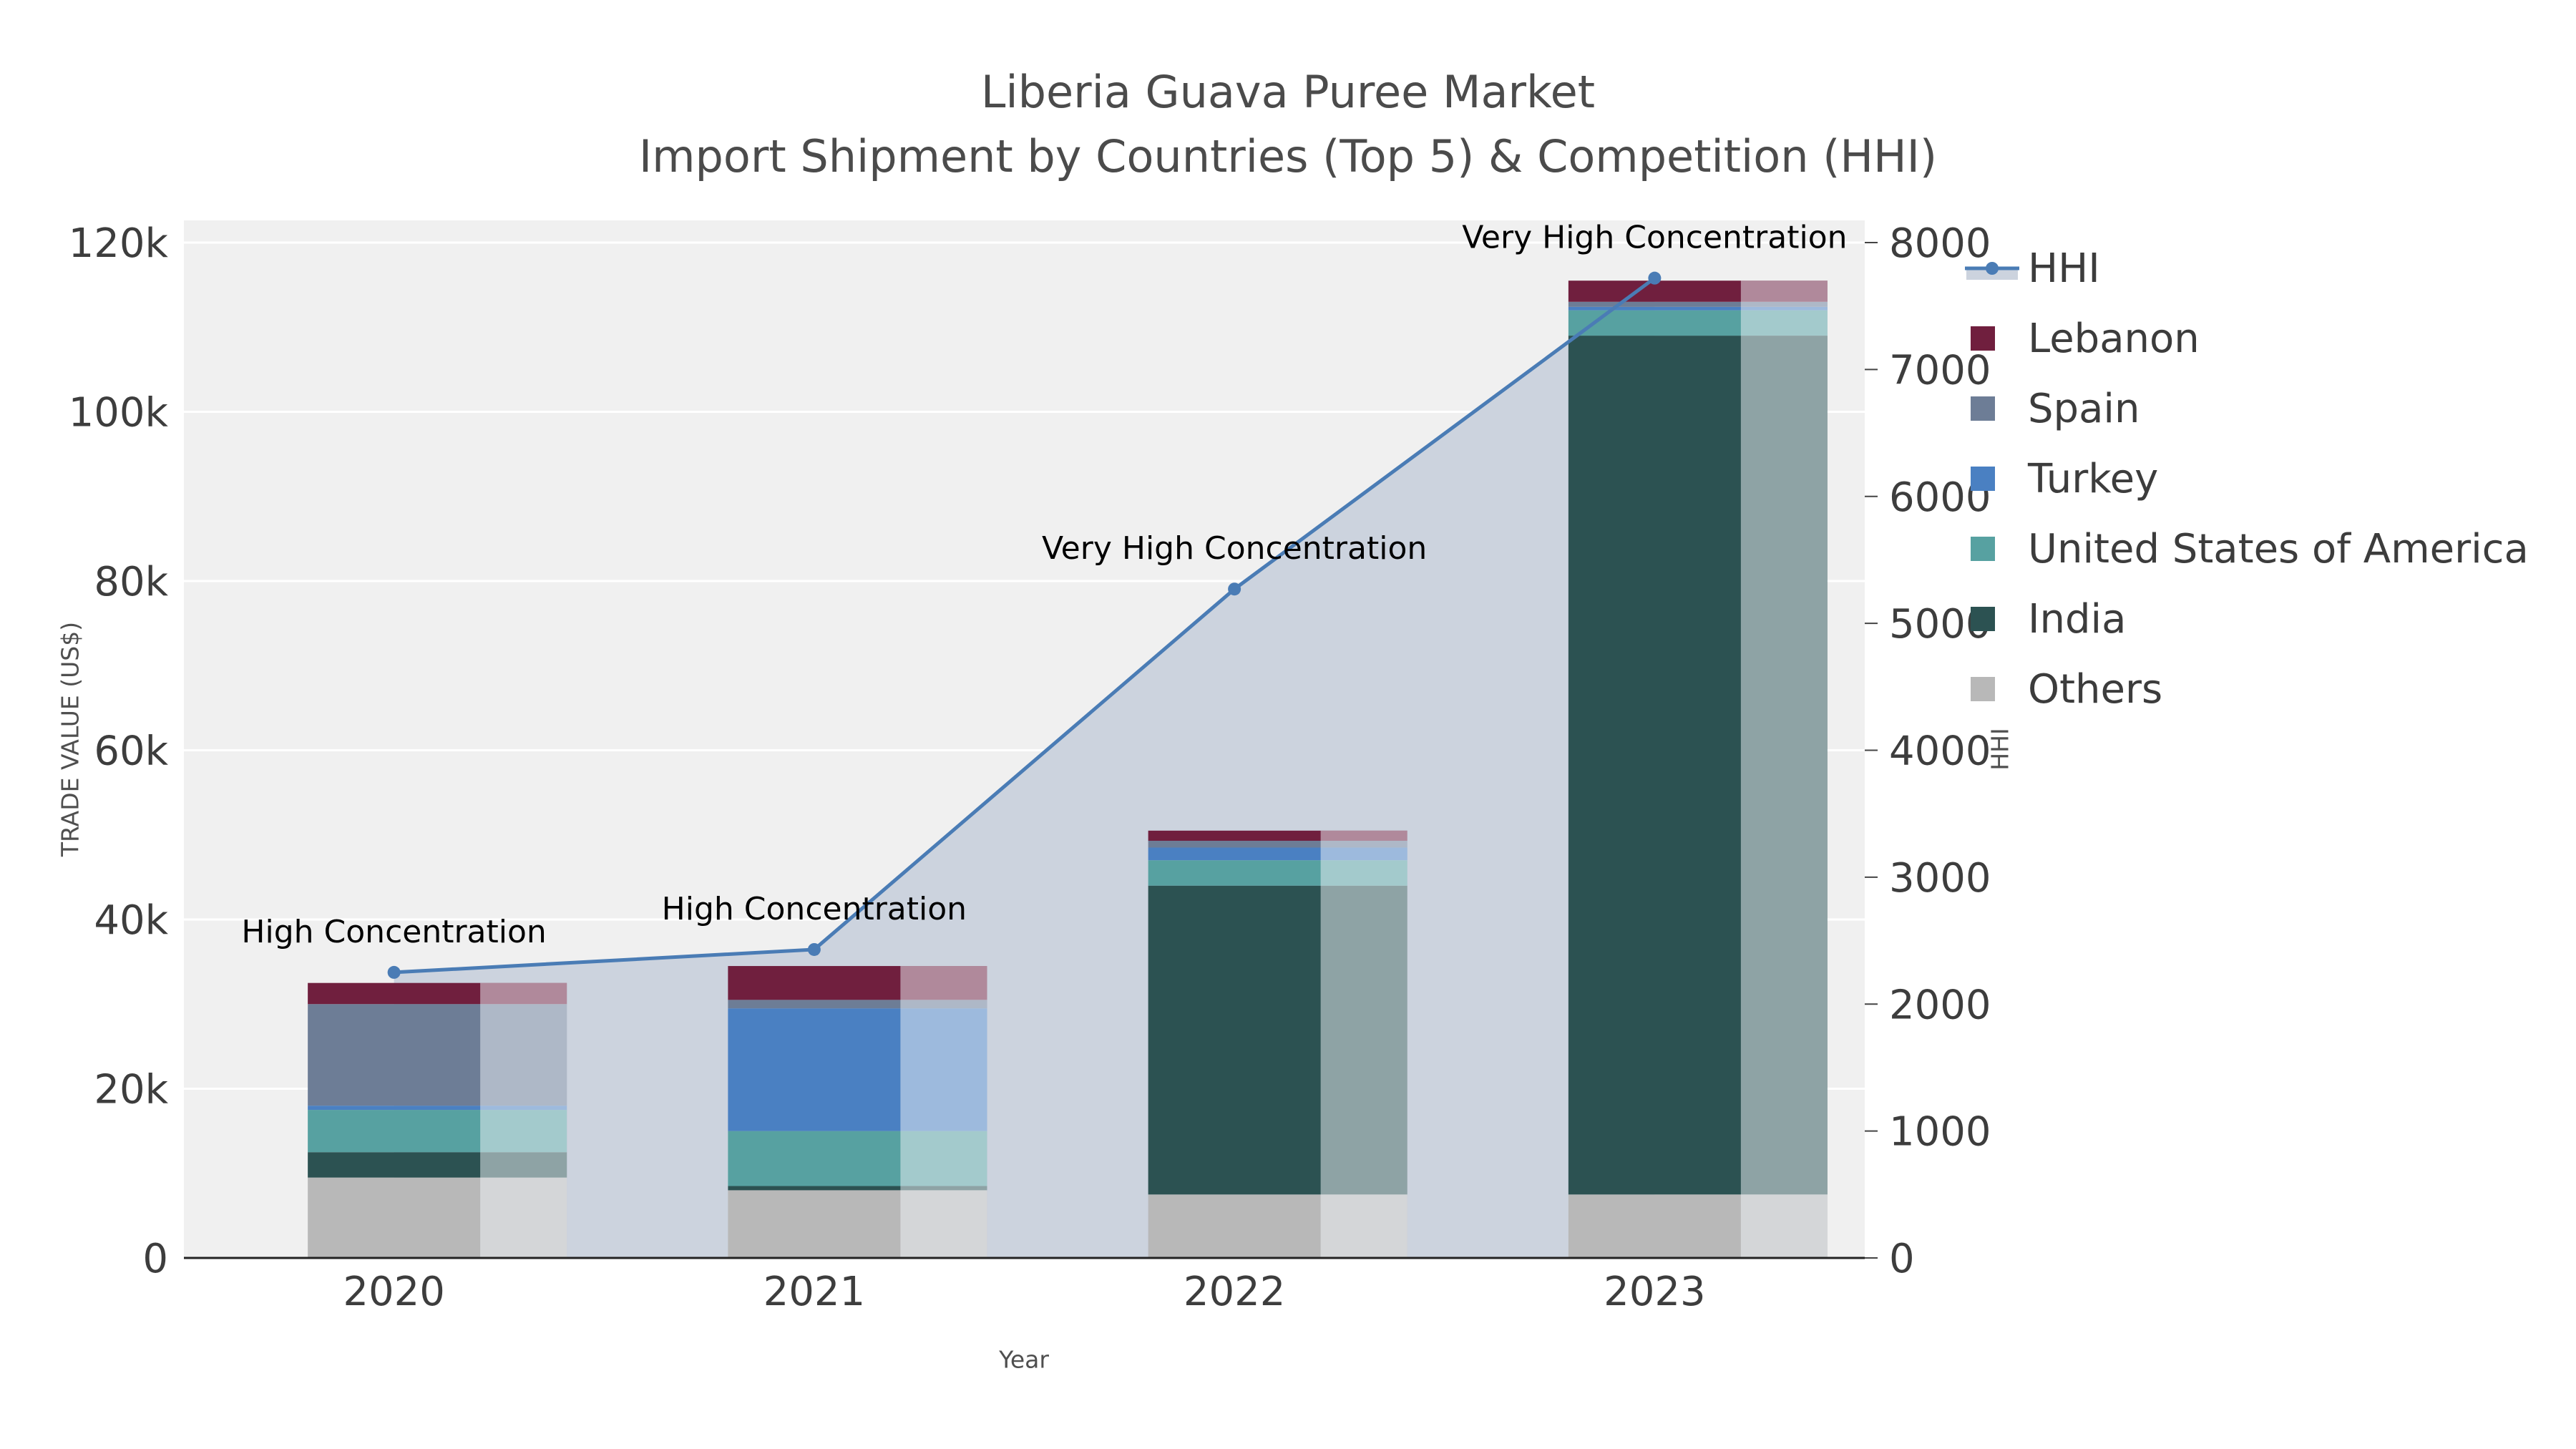 The width and height of the screenshot is (2576, 1449). What do you see at coordinates (1940, 1005) in the screenshot?
I see `y2-tick-label: 2000` at bounding box center [1940, 1005].